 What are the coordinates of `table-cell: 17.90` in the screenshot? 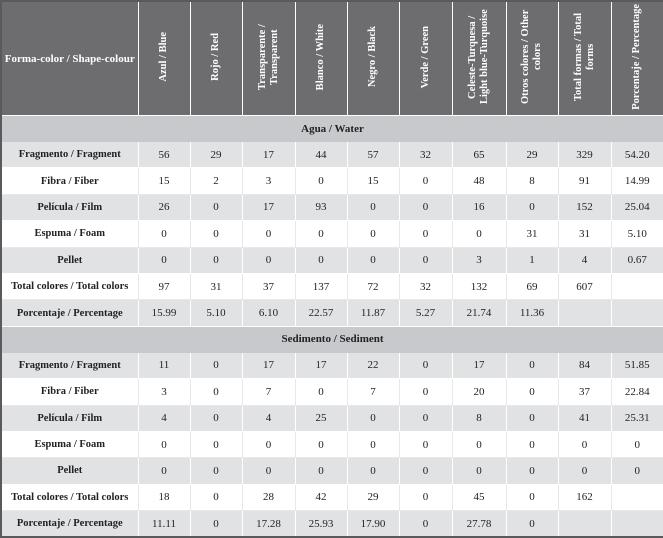 It's located at (373, 524).